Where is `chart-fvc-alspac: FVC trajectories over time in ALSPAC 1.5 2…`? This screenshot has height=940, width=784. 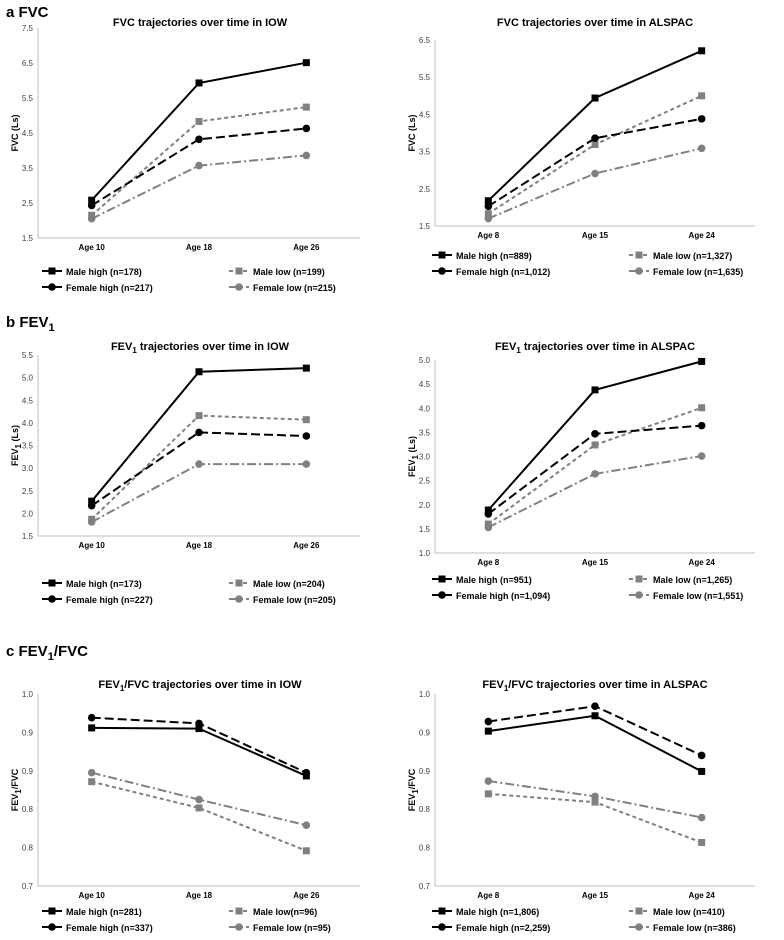
chart-fvc-alspac: FVC trajectories over time in ALSPAC 1.5 2… is located at coordinates (581, 147).